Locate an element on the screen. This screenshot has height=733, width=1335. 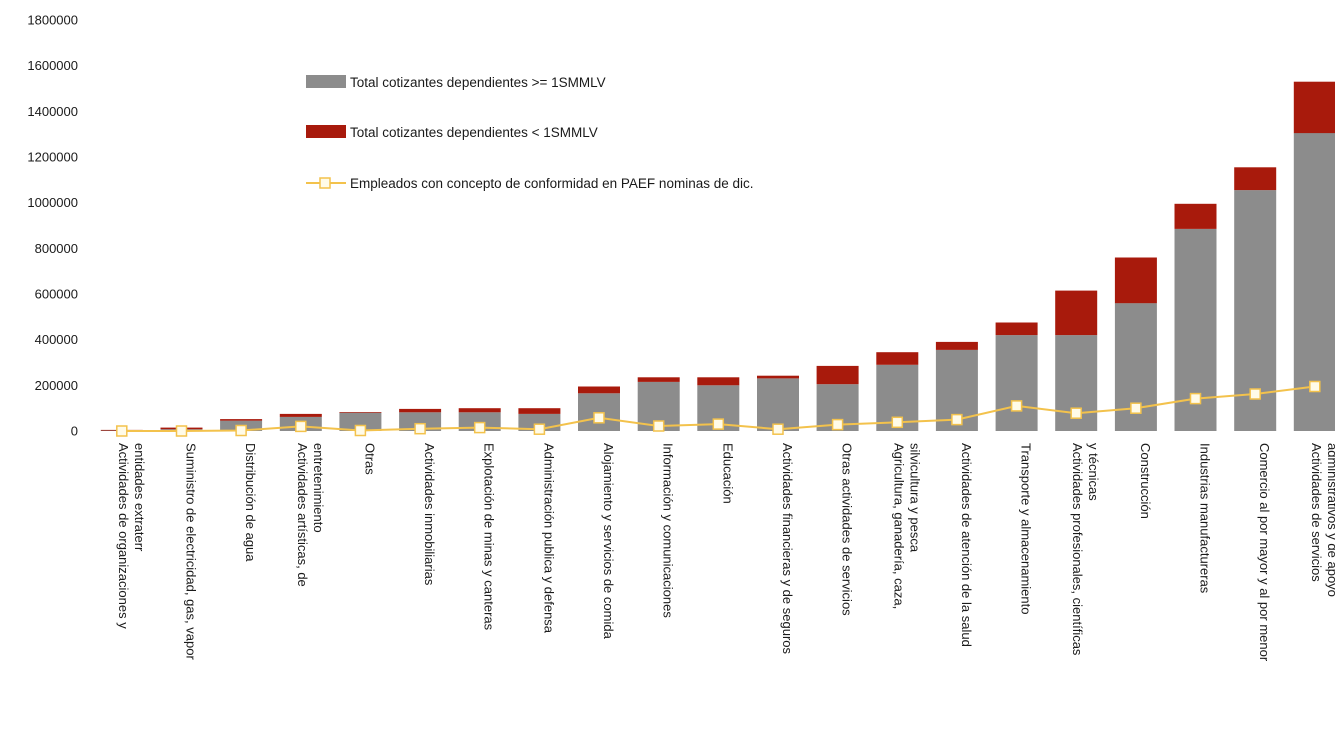
y-tick-label: 1200000 is located at coordinates (52, 157).